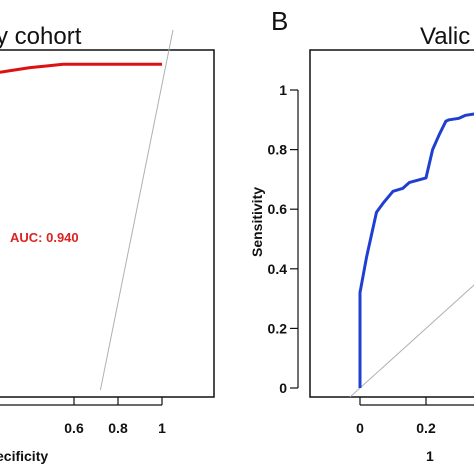 This screenshot has width=474, height=474. I want to click on right-roc-curves, so click(416, 250).